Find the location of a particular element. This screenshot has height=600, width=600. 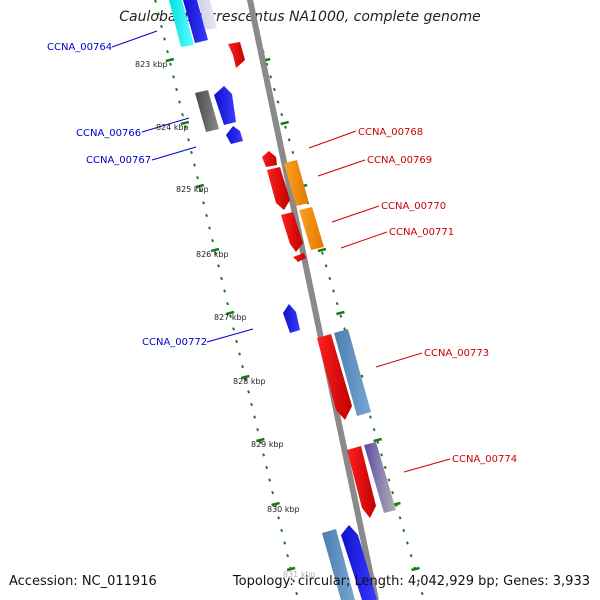

gene-ccna-00768-feature is located at coordinates (269, 159).